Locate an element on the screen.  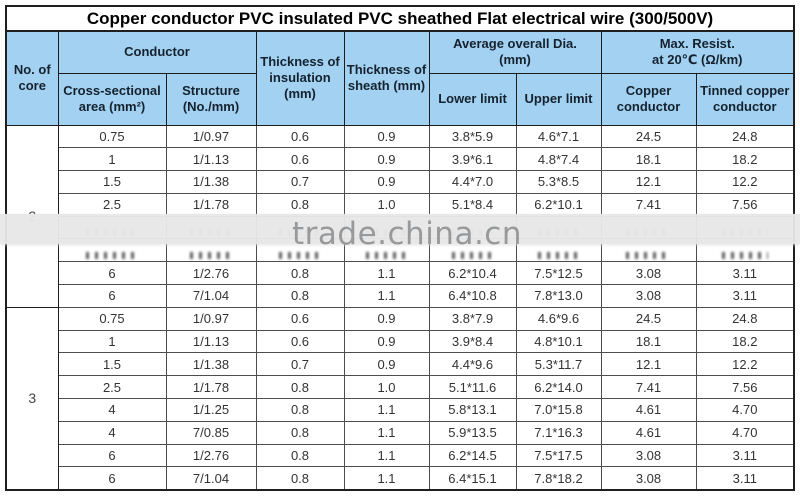
table-cell: 5.1*11.6 is located at coordinates (472, 387).